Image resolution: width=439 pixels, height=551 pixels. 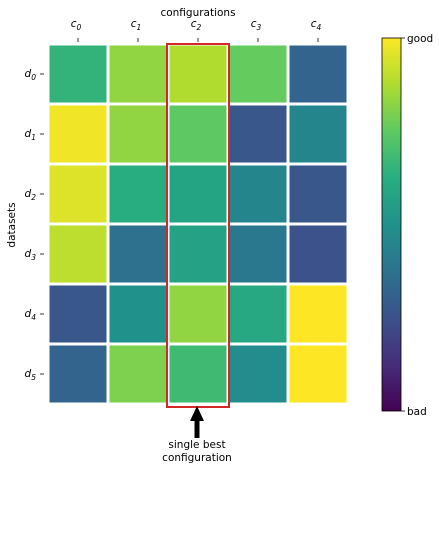 What do you see at coordinates (420, 39) in the screenshot?
I see `colorbar-label-good: good` at bounding box center [420, 39].